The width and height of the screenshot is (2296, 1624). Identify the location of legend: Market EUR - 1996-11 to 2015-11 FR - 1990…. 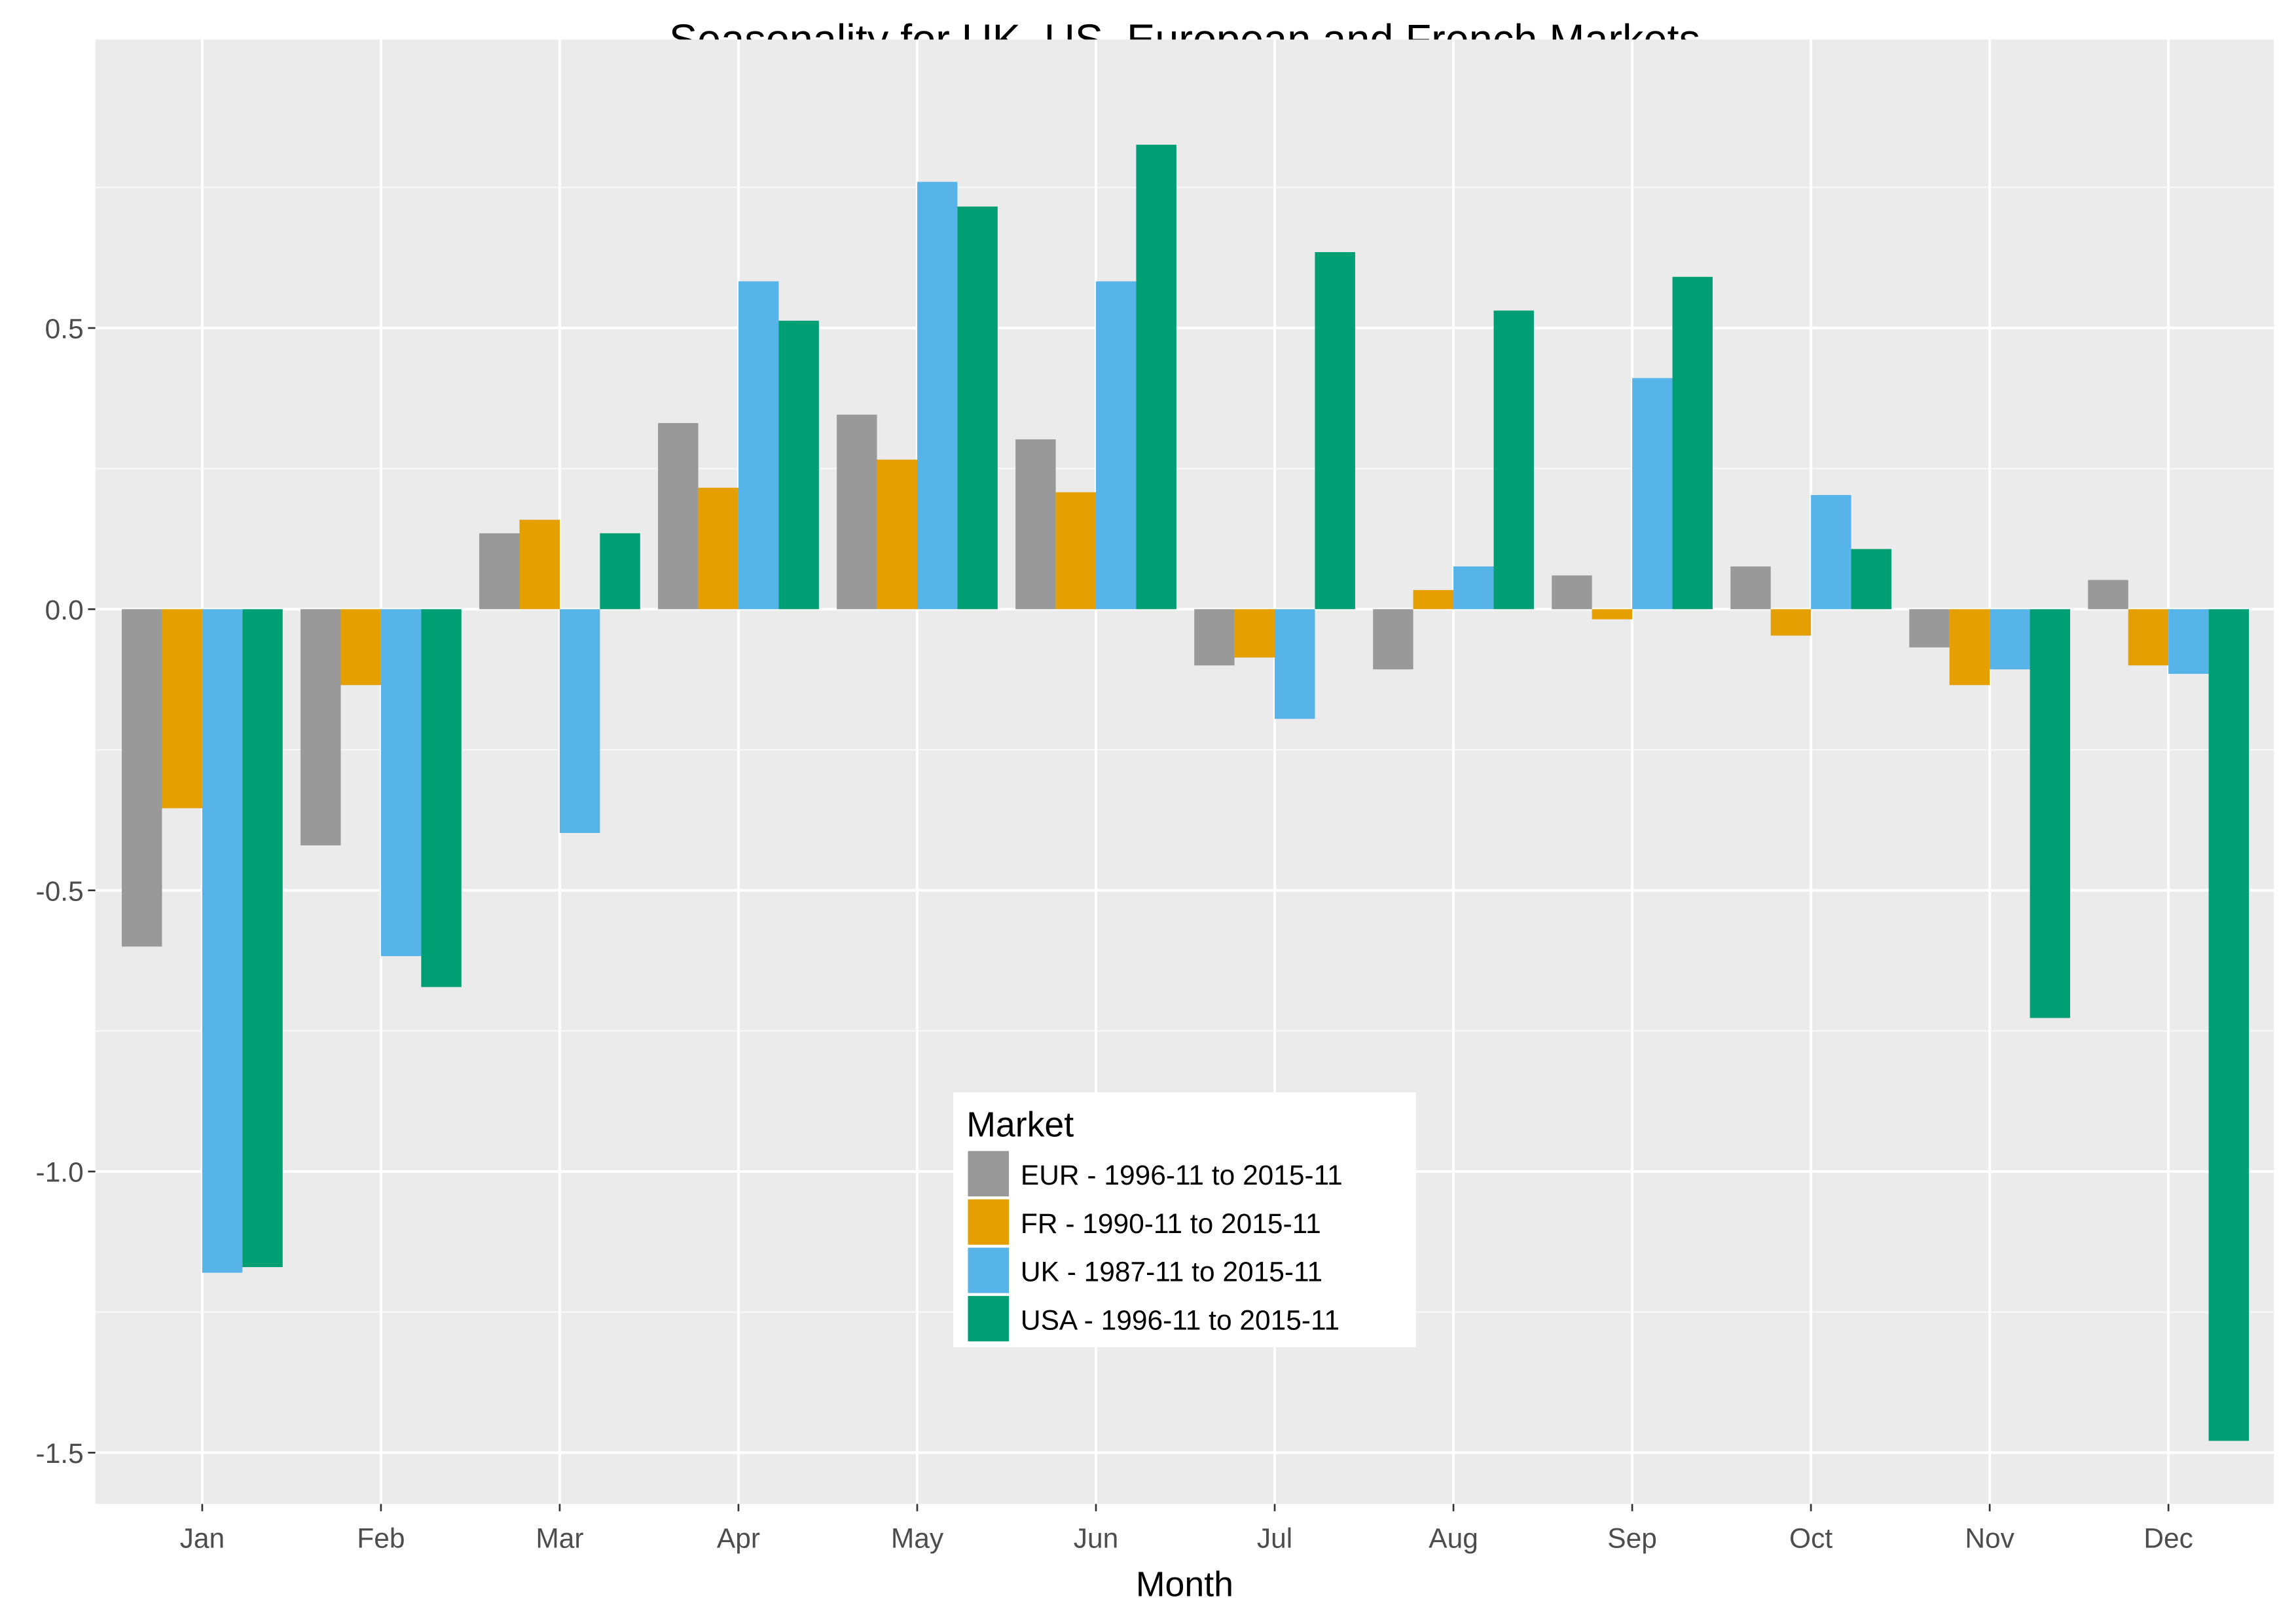
(1184, 1220).